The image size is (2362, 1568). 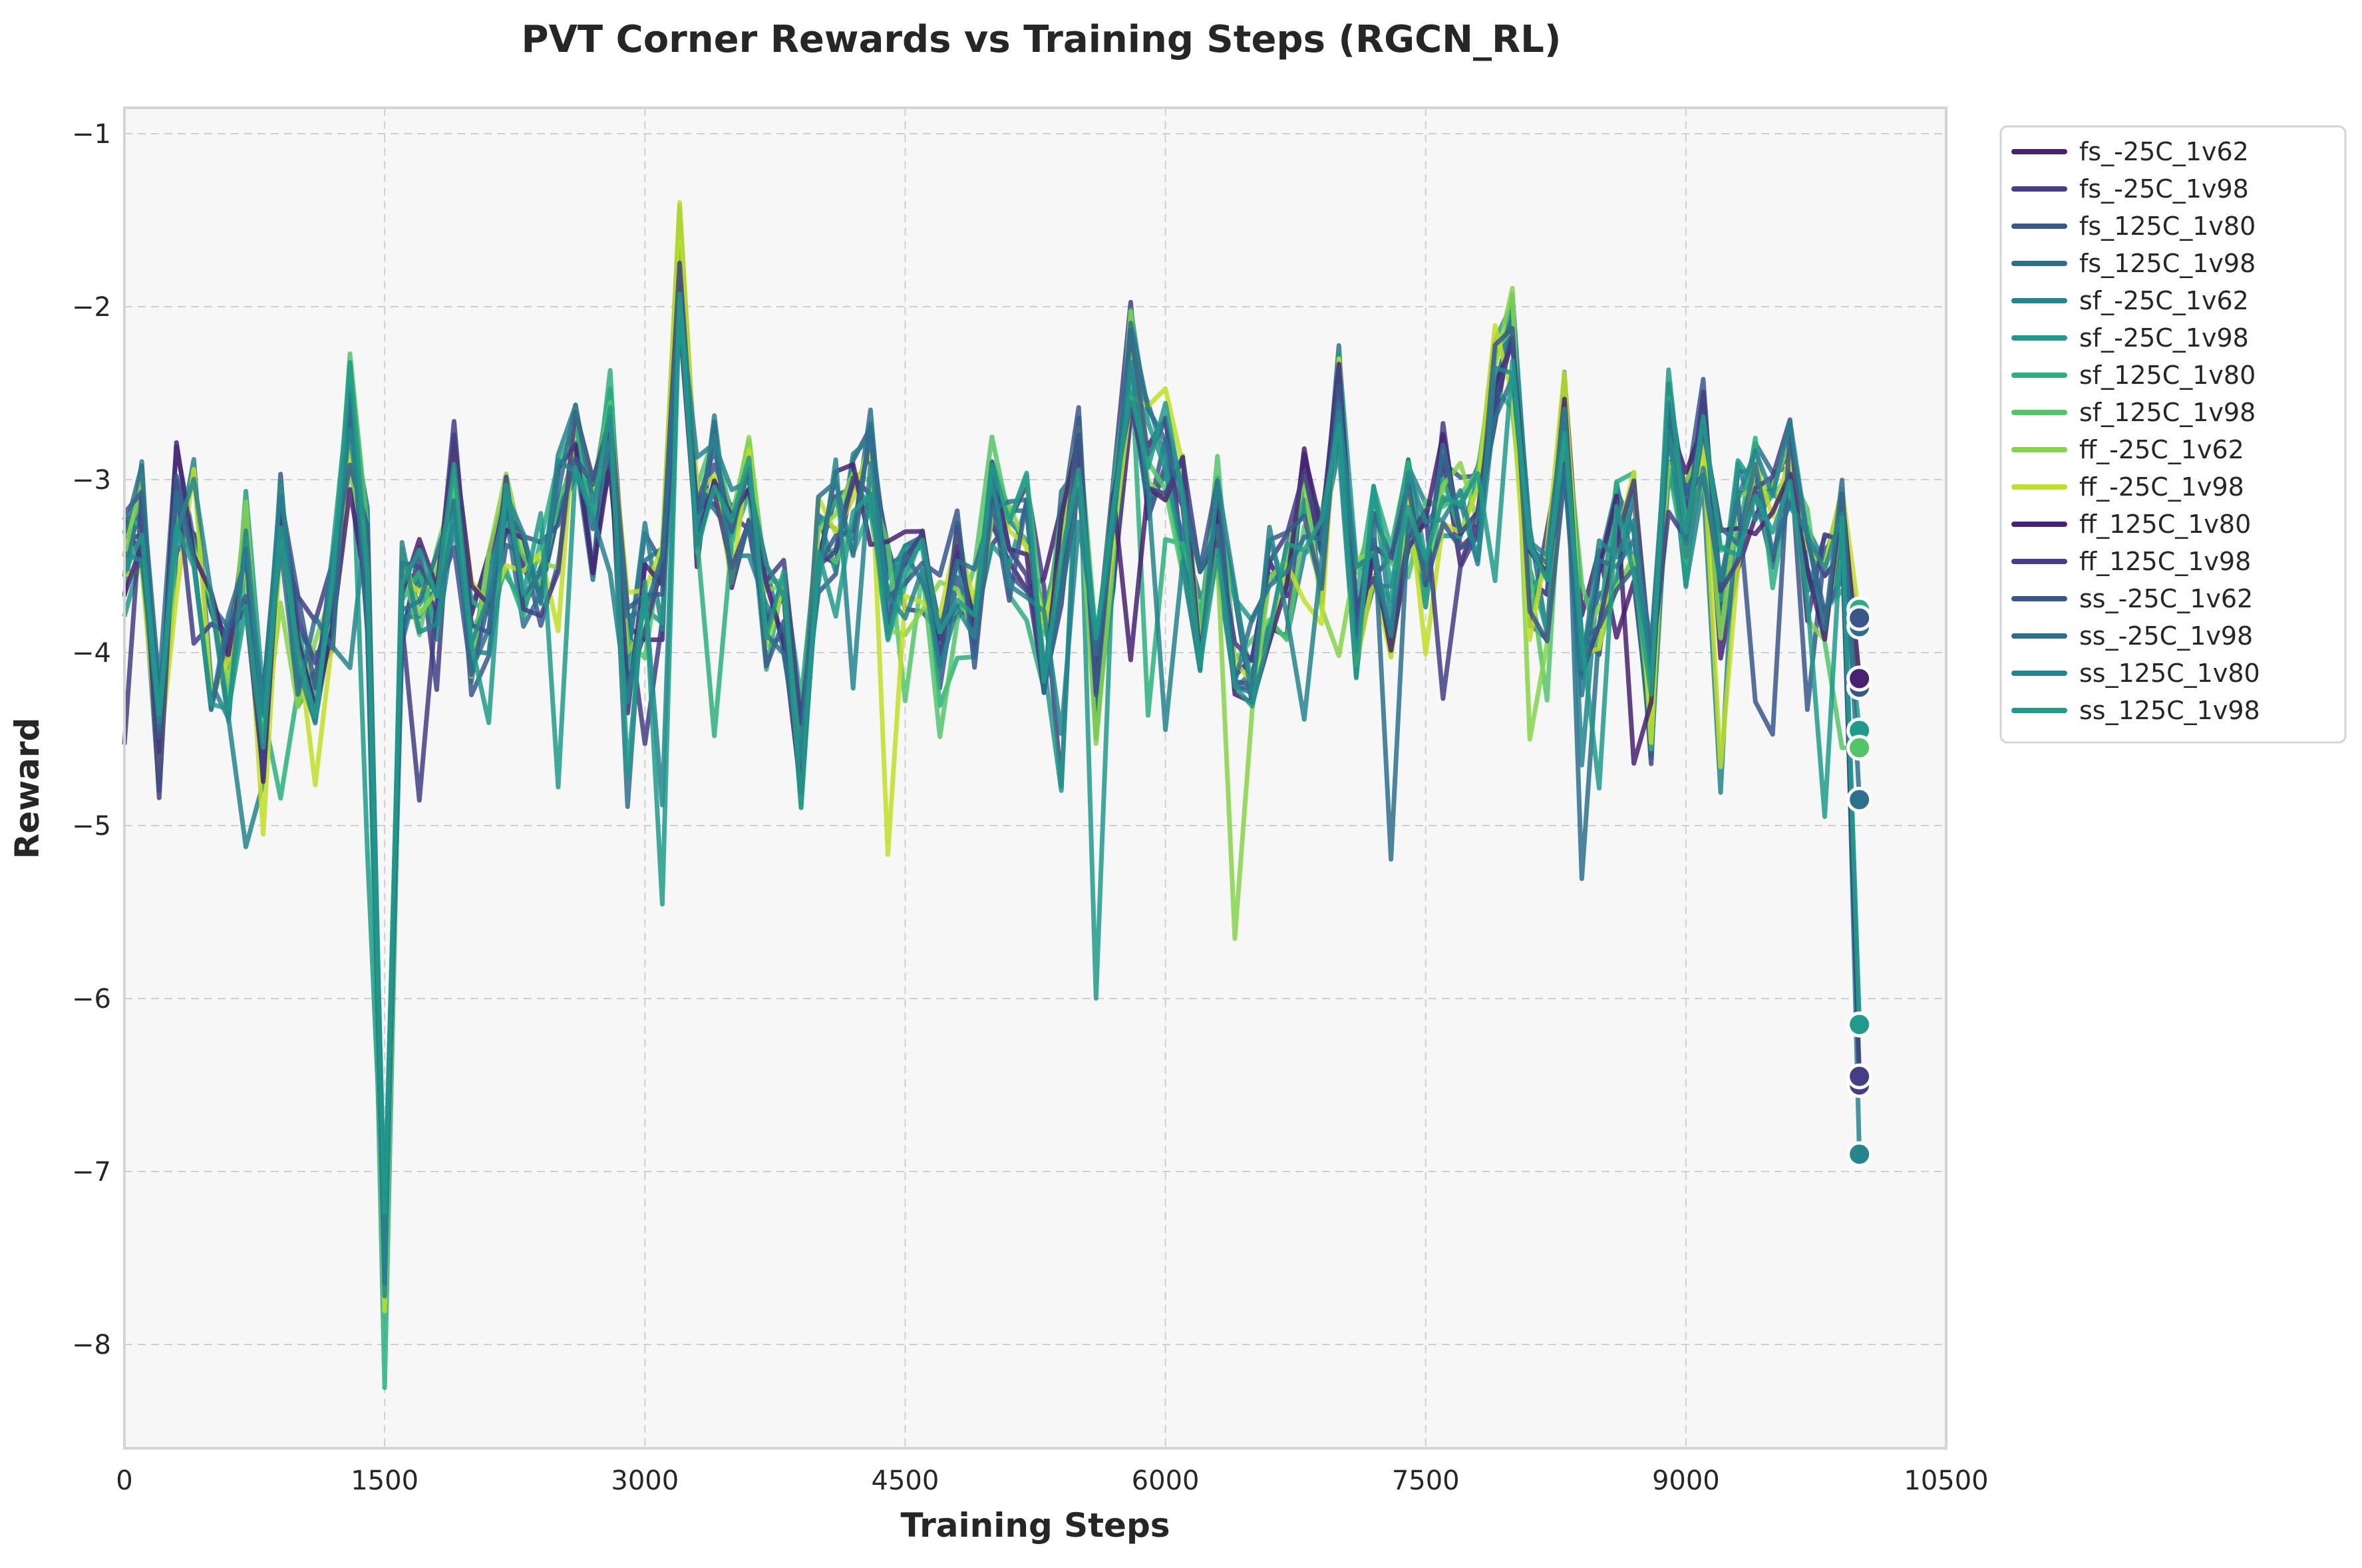 I want to click on legend-label: ff_125C_1v80, so click(x=2165, y=524).